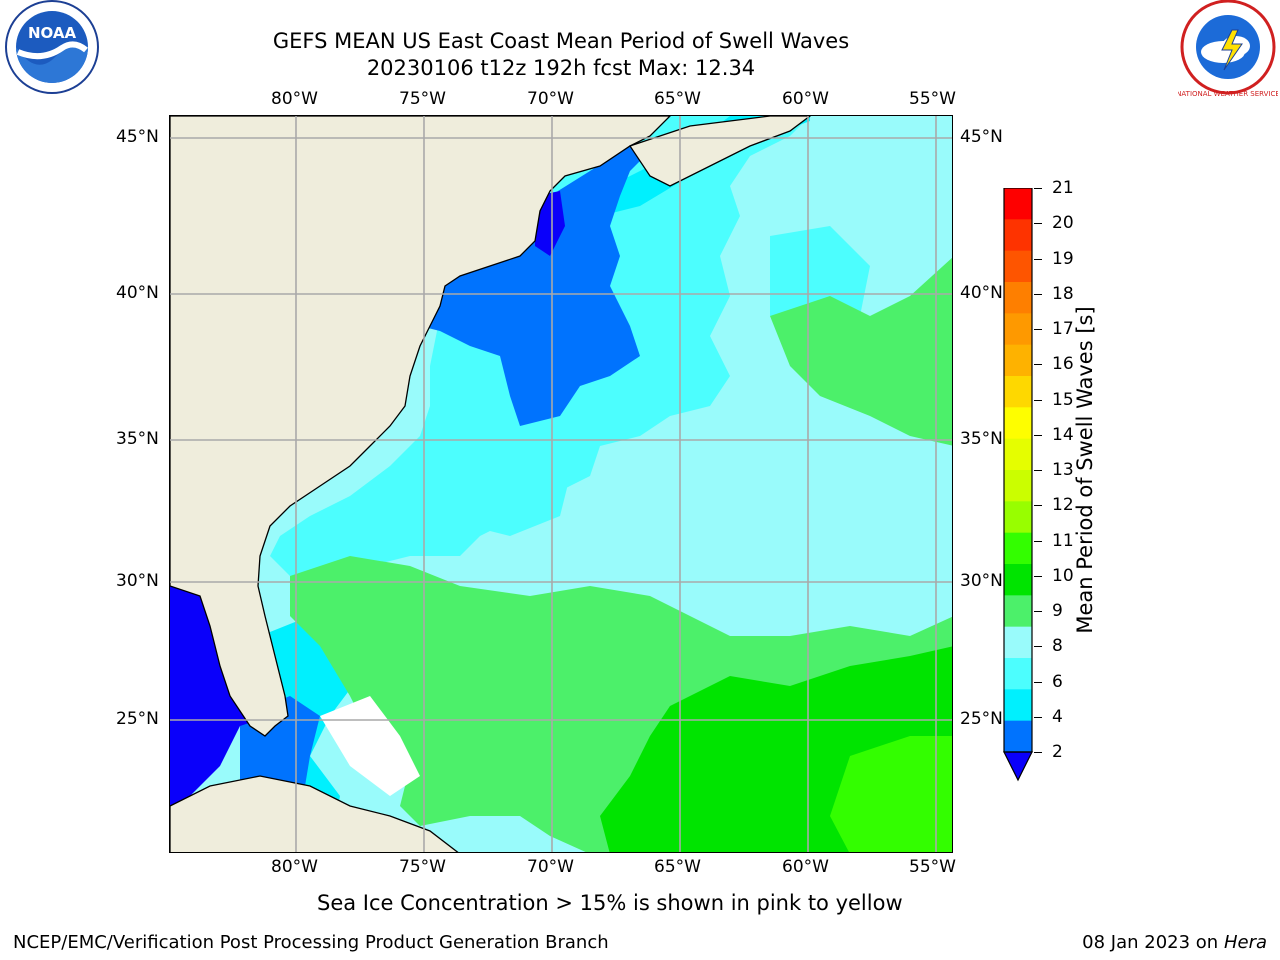  Describe the element at coordinates (1063, 575) in the screenshot. I see `colorbar-tick-label: 10` at that location.